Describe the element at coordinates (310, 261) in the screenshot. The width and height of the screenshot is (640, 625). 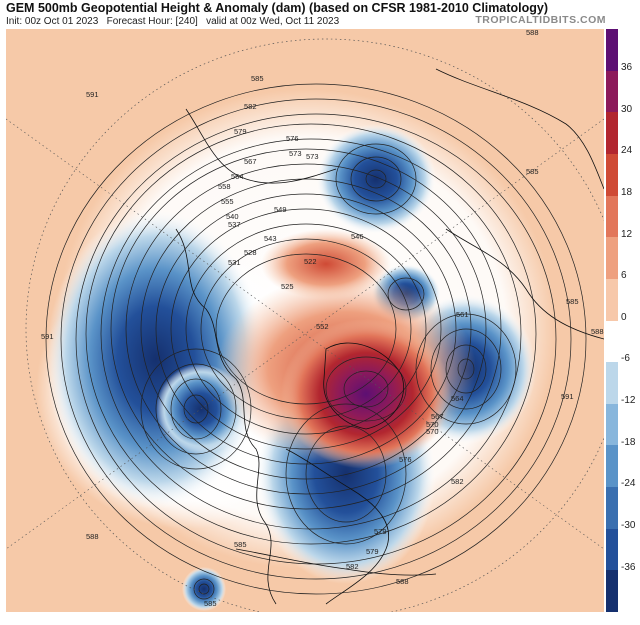
I see `contour-label: 522` at that location.